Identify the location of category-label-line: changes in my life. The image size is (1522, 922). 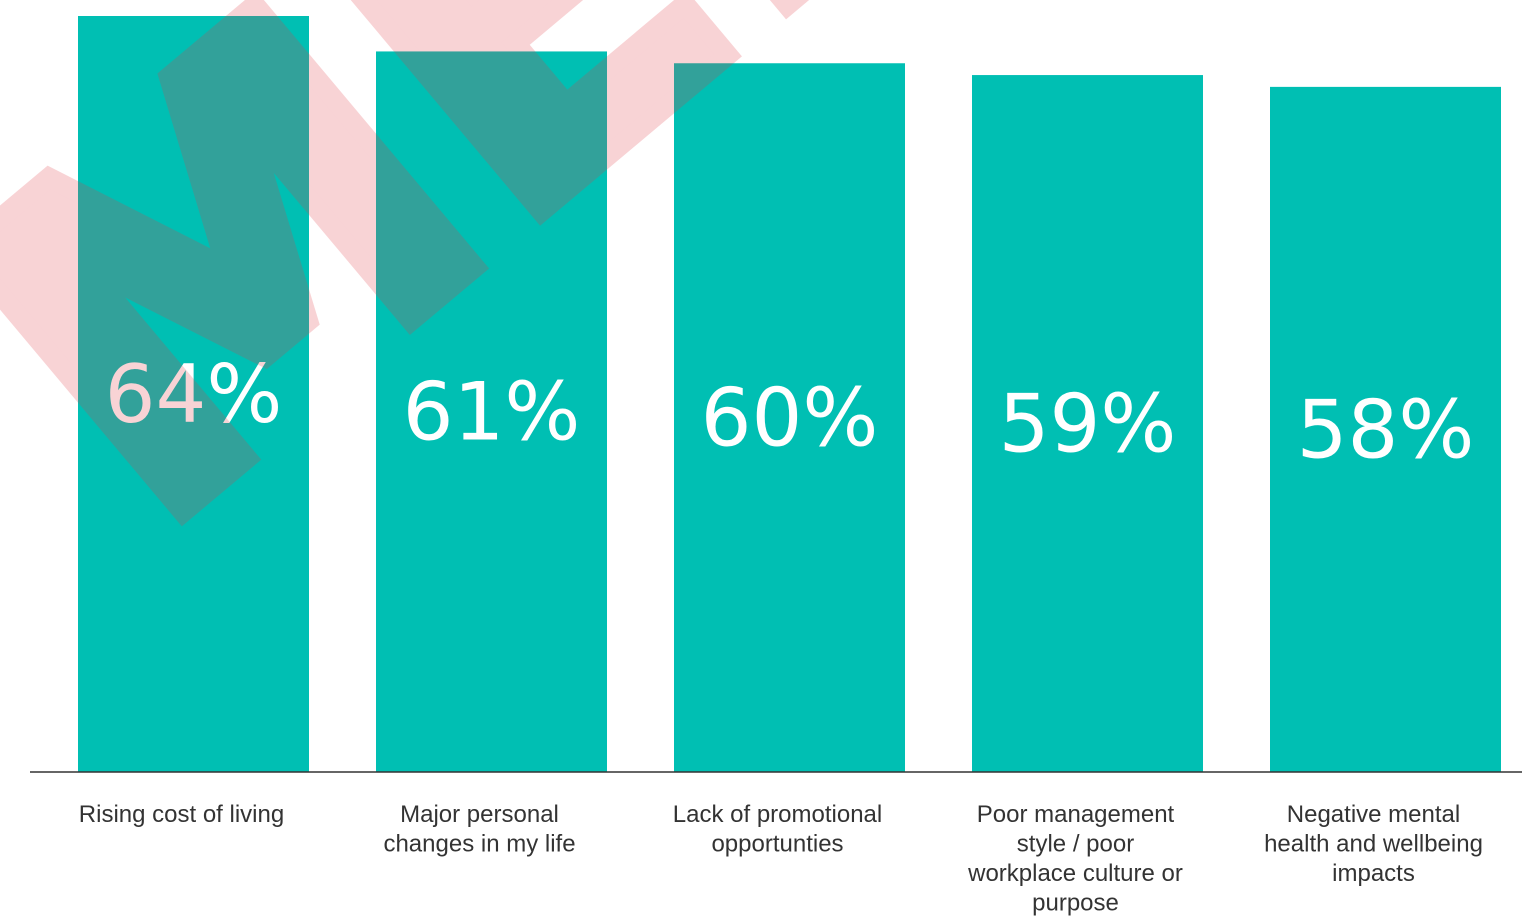
(479, 844).